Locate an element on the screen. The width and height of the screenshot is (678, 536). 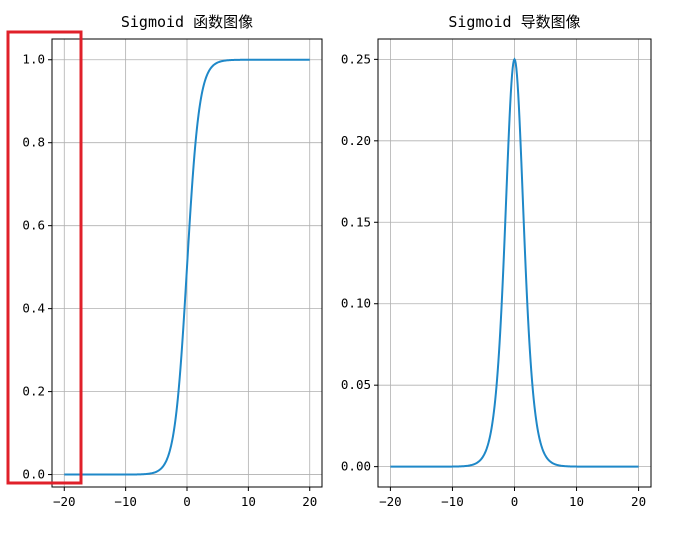
chart-title: Sigmoid 函数图像 is located at coordinates (187, 22).